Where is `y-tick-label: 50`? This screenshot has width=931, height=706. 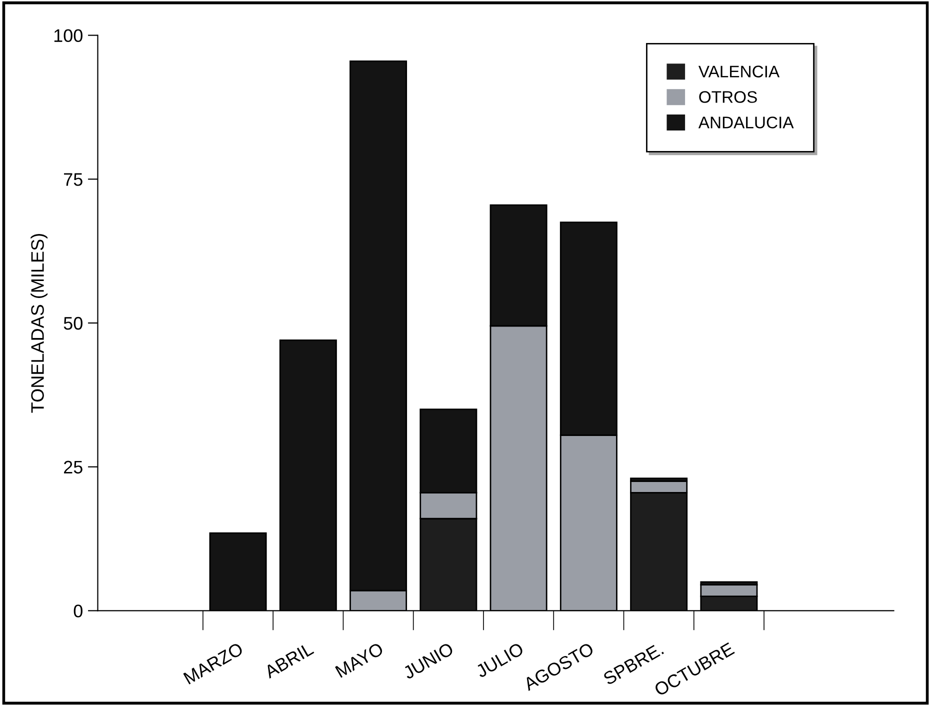
y-tick-label: 50 is located at coordinates (73, 323).